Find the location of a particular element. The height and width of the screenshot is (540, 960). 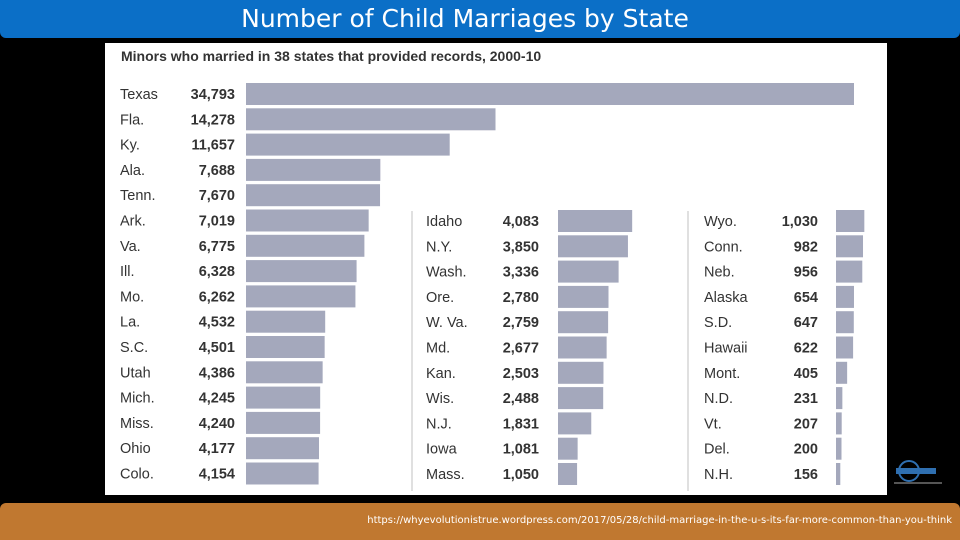

value-label: 956 is located at coordinates (806, 273).